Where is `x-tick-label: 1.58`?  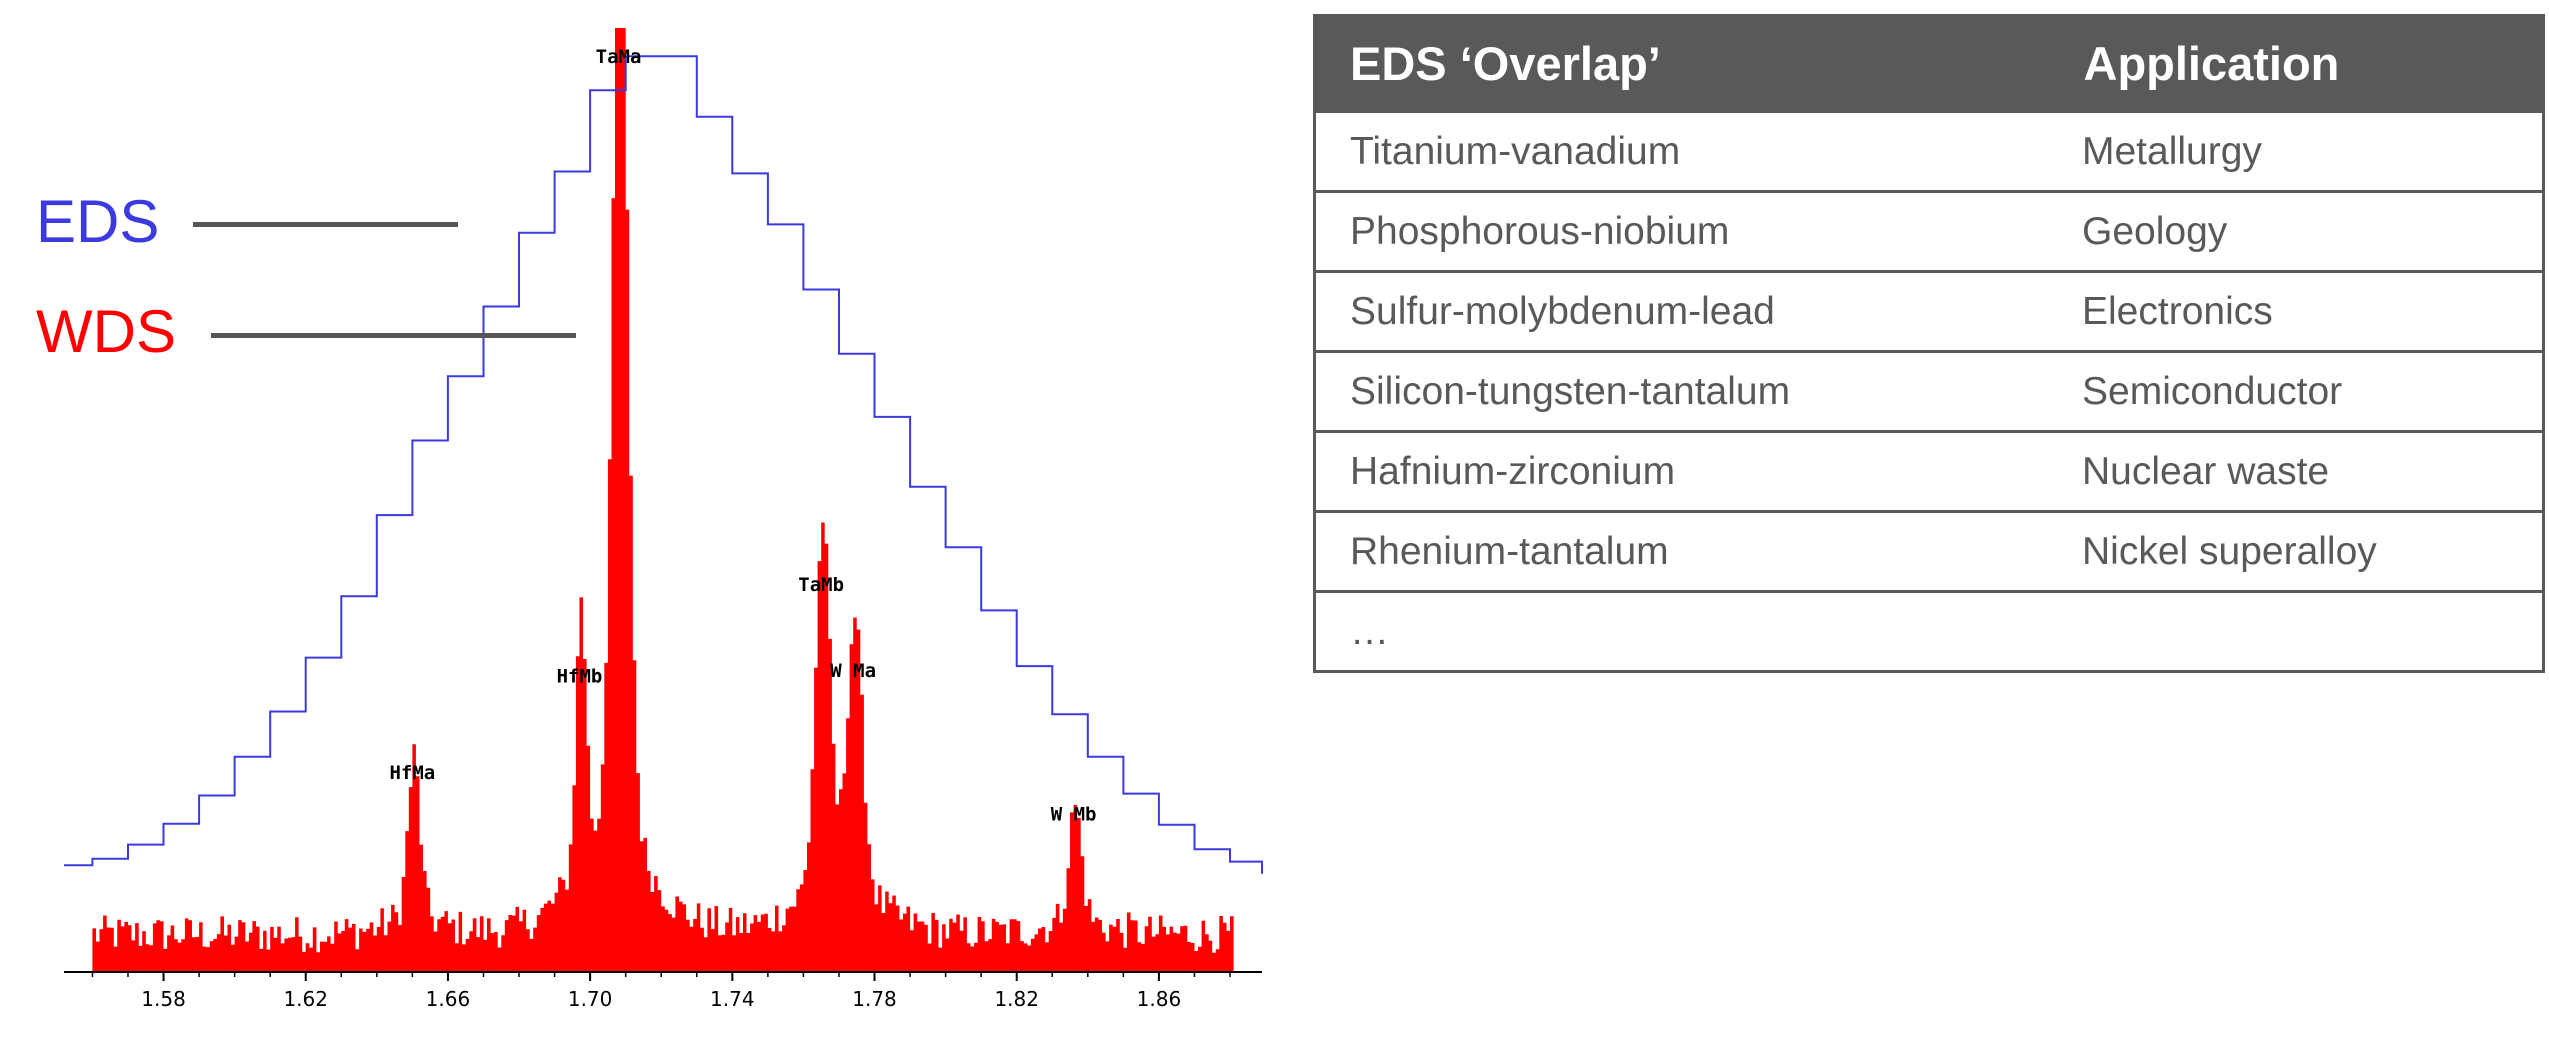
x-tick-label: 1.58 is located at coordinates (163, 999).